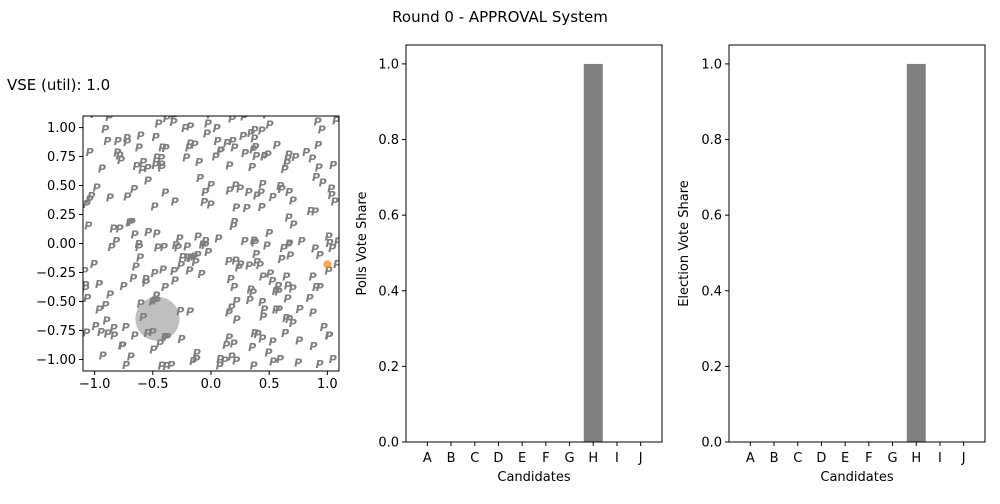 This screenshot has height=504, width=1000. I want to click on y-tick-label: −0.25, so click(56, 273).